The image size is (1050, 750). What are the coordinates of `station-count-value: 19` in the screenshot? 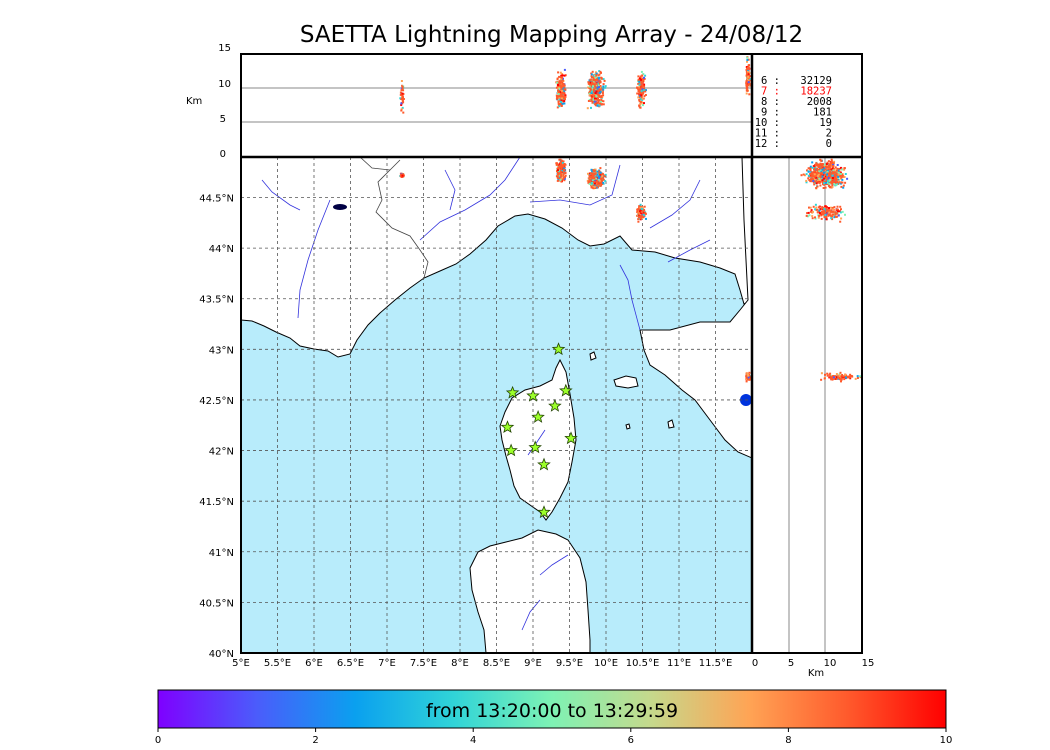 It's located at (825, 123).